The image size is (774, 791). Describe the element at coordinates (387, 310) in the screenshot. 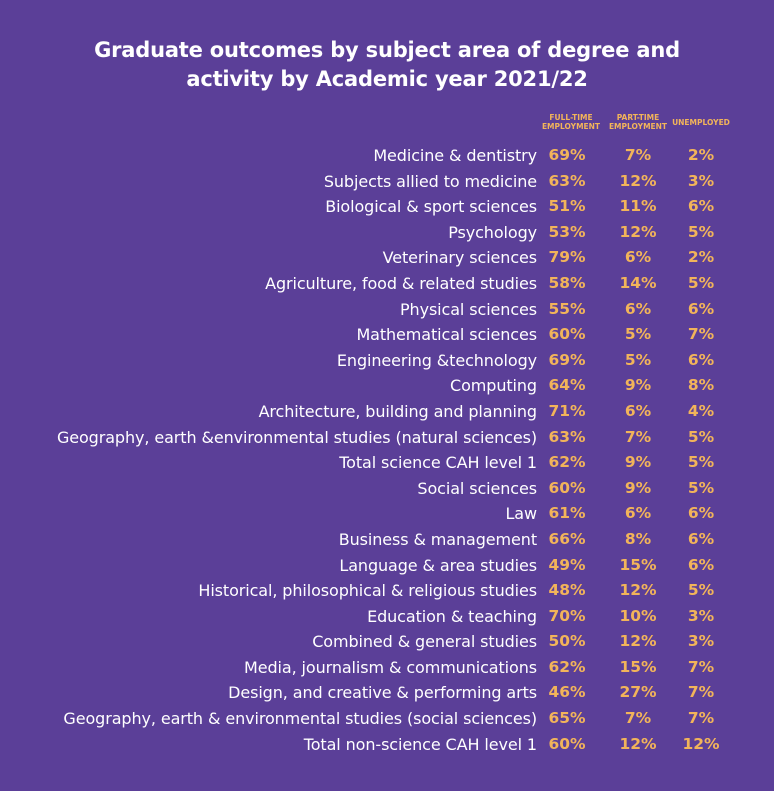

I see `table-row: Physical sciences 55% 6% 6%` at that location.